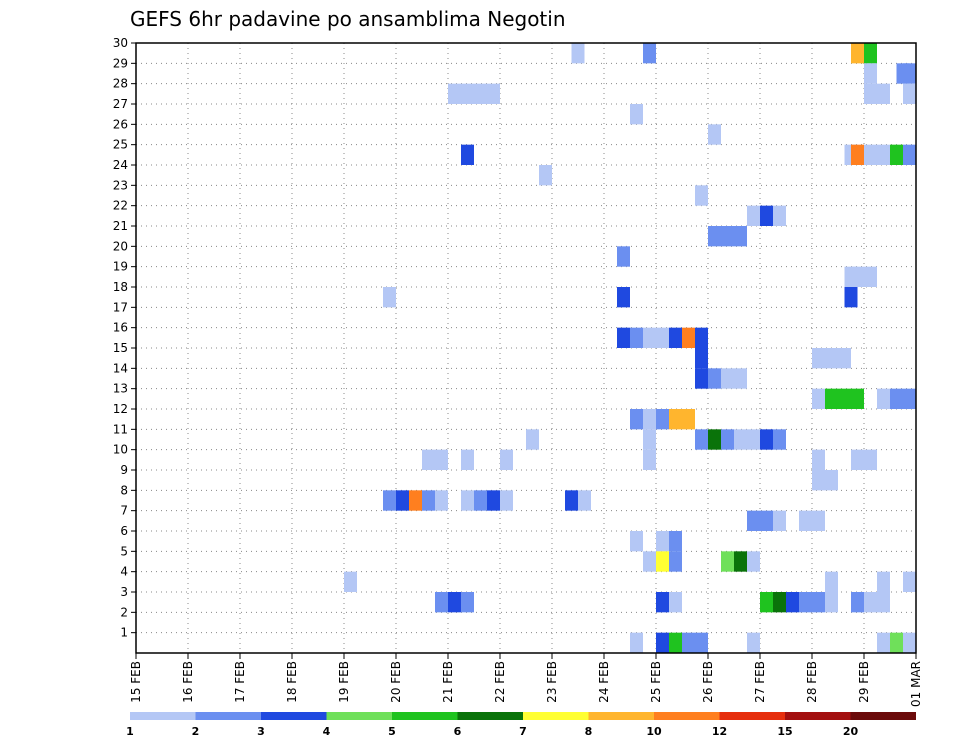 Image resolution: width=960 pixels, height=742 pixels. I want to click on y-tick-label: 14, so click(120, 368).